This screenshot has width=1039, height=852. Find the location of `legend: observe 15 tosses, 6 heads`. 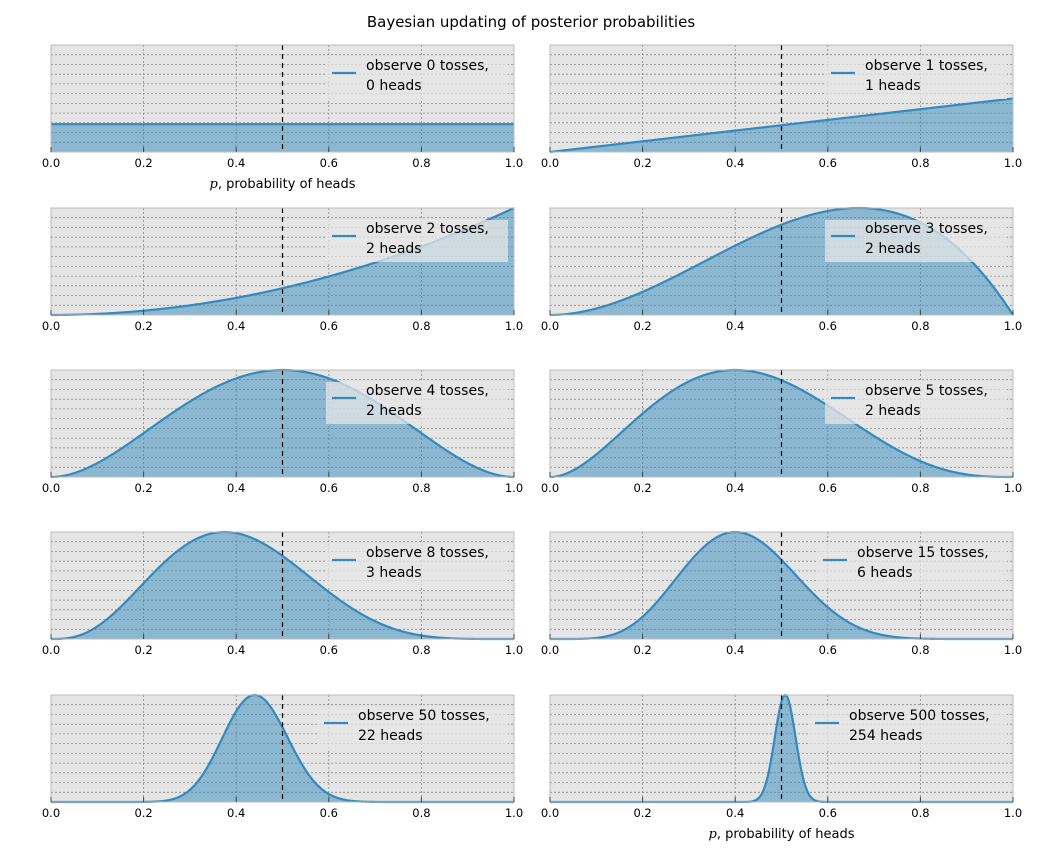

legend: observe 15 tosses, 6 heads is located at coordinates (912, 565).